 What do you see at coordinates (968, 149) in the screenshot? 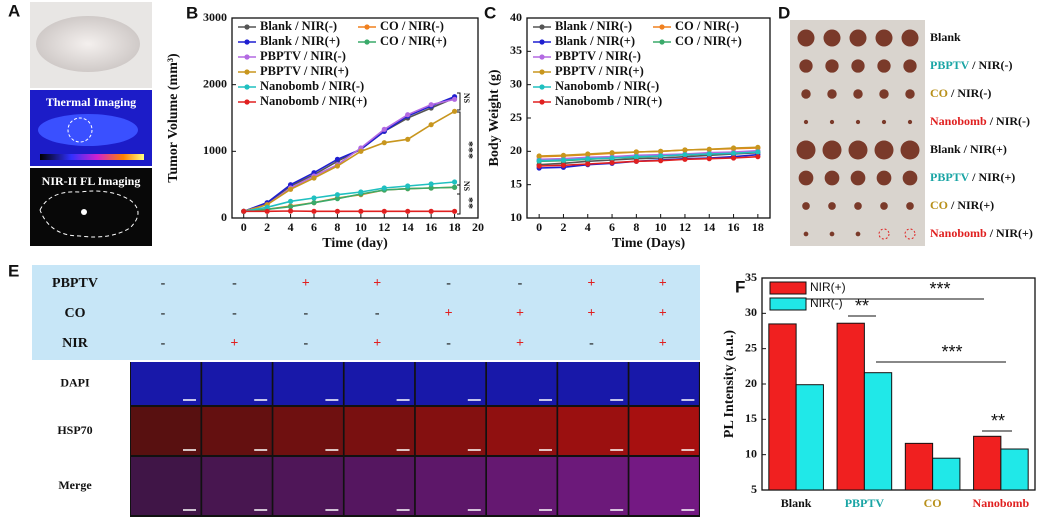
I see `group-label: Blank / NIR(+)` at bounding box center [968, 149].